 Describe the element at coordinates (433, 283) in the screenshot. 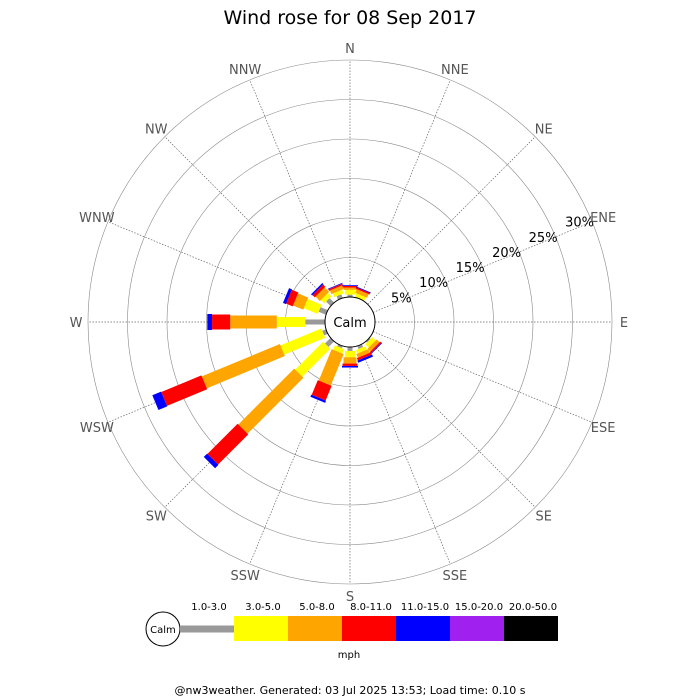

I see `percent-label-10: 10%` at that location.